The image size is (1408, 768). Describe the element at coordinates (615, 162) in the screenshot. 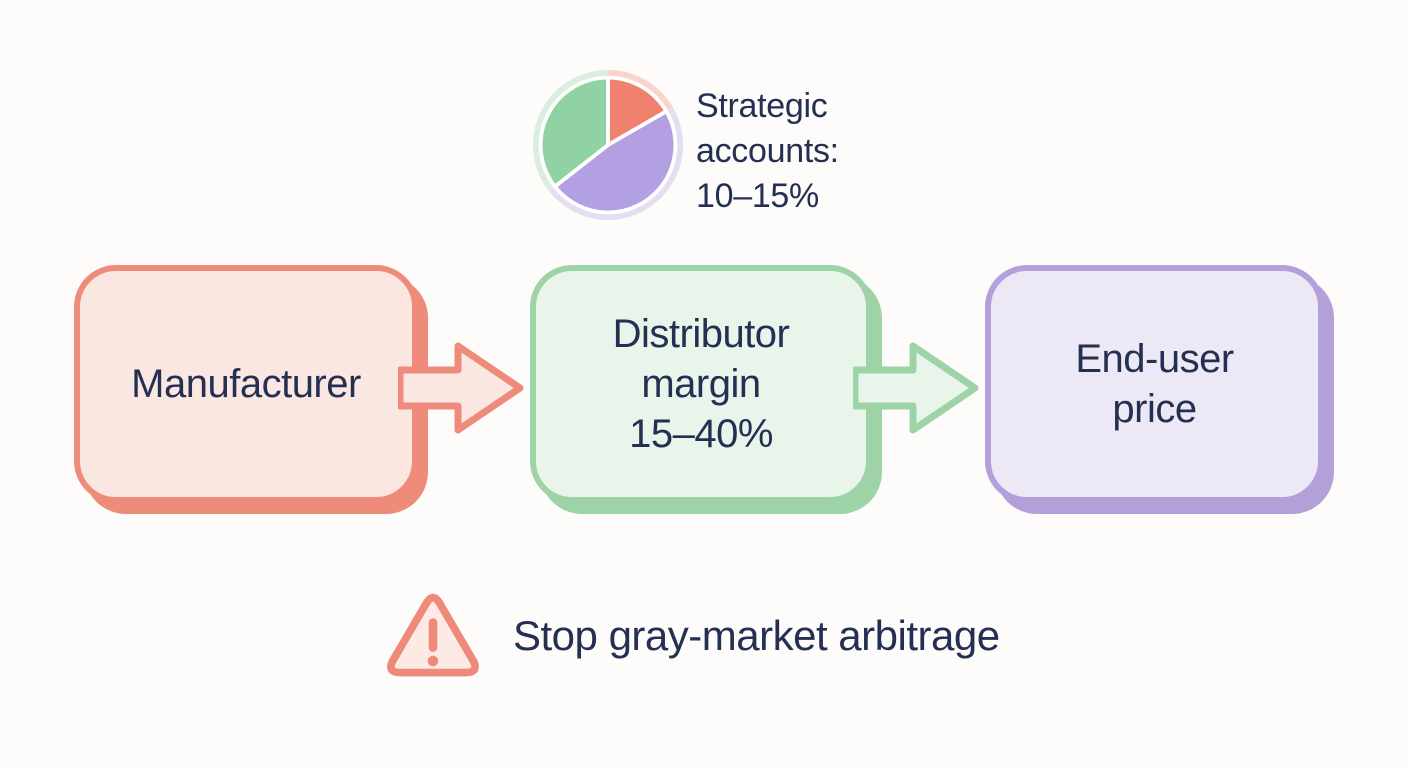

I see `pie-slice-purple` at that location.